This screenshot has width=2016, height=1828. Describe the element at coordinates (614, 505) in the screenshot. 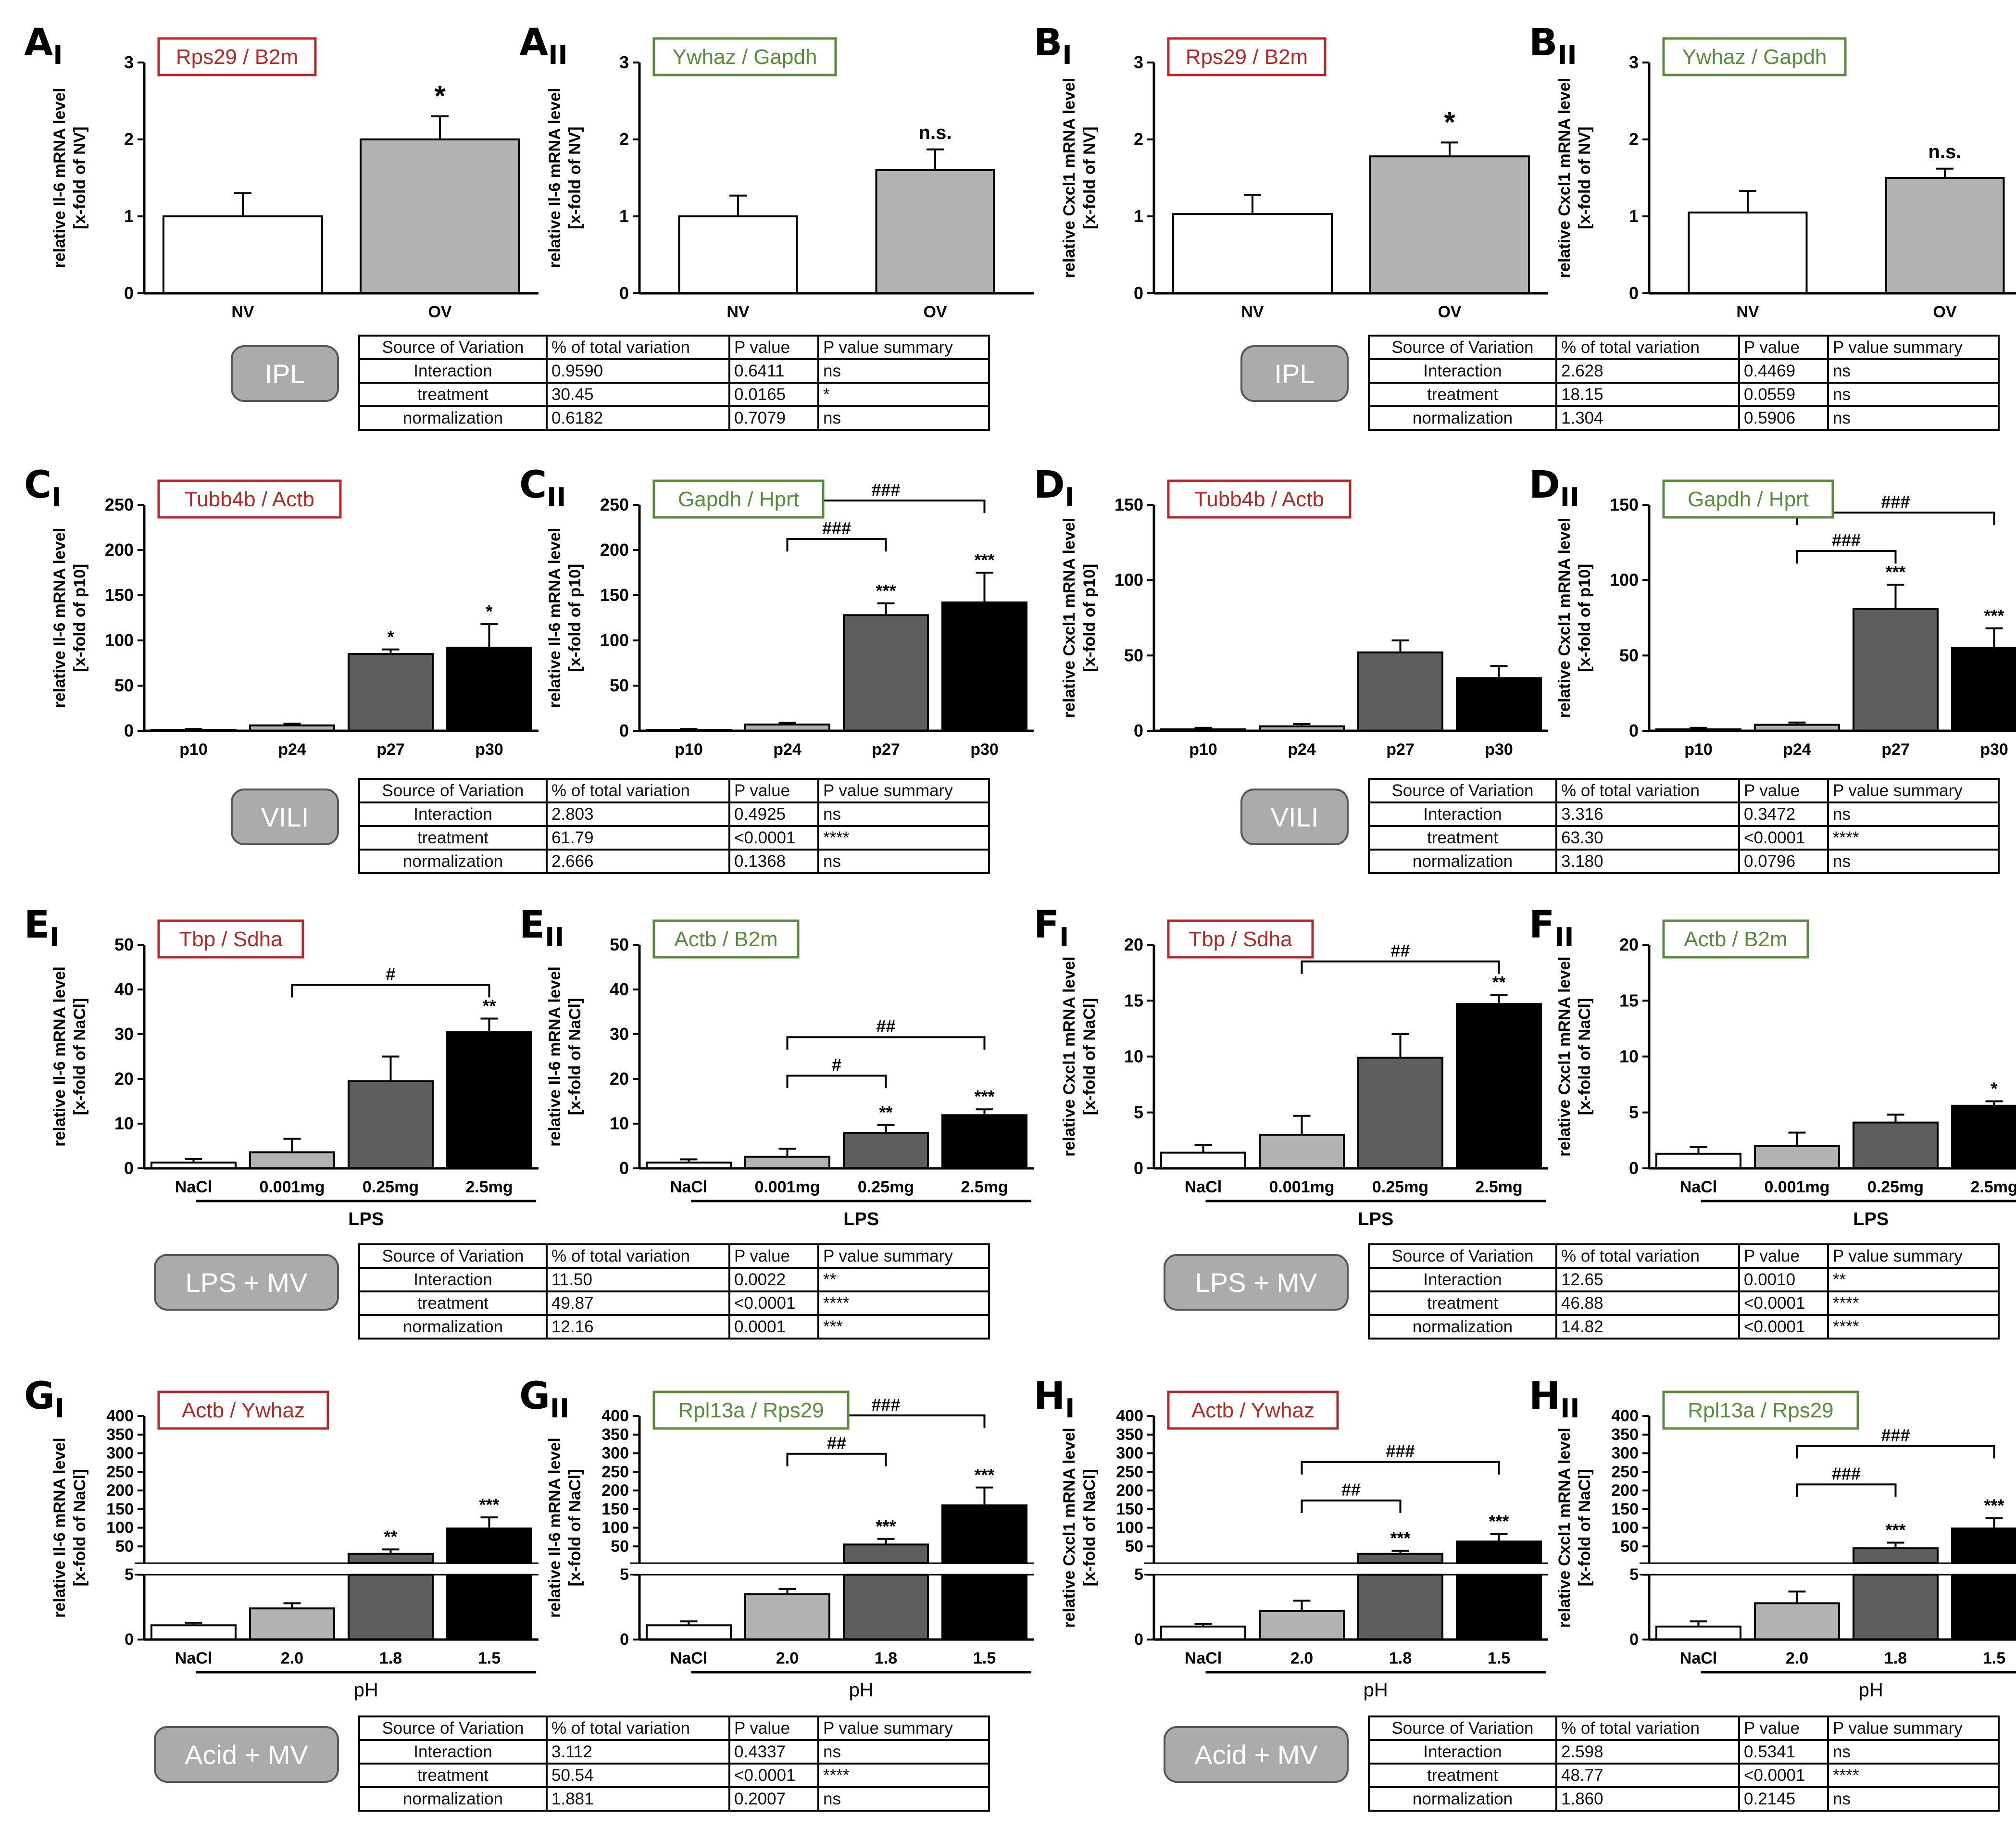

I see `y-tick-label: 250` at that location.